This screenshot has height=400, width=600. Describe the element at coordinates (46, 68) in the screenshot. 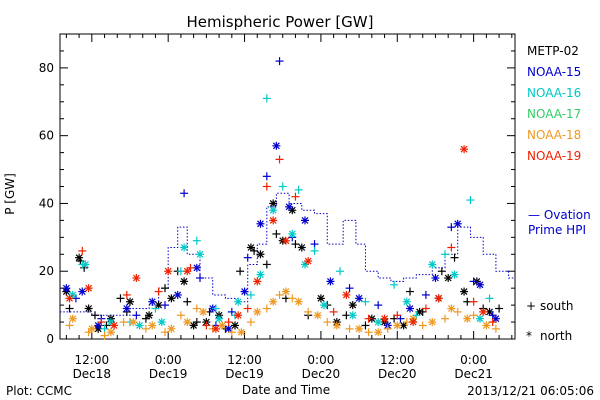

I see `y-tick-label: 80` at that location.